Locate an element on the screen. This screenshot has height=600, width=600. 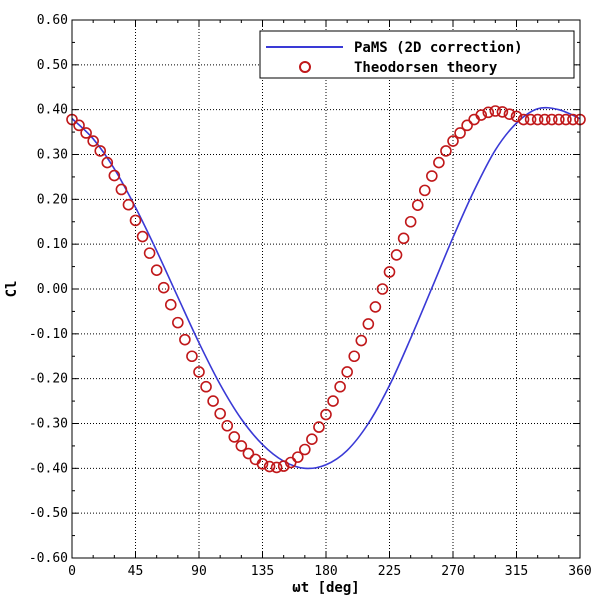
legend-entry-pams: PaMS (2D correction) is located at coordinates (438, 48).